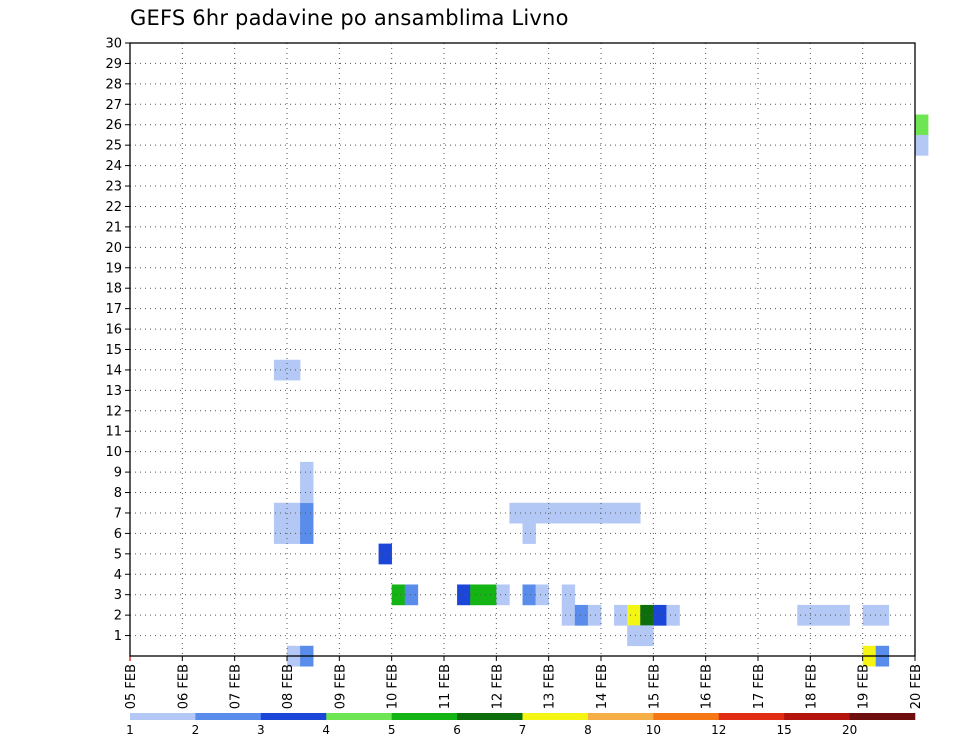 Image resolution: width=960 pixels, height=742 pixels. Describe the element at coordinates (653, 730) in the screenshot. I see `colorbar-label: 10` at that location.